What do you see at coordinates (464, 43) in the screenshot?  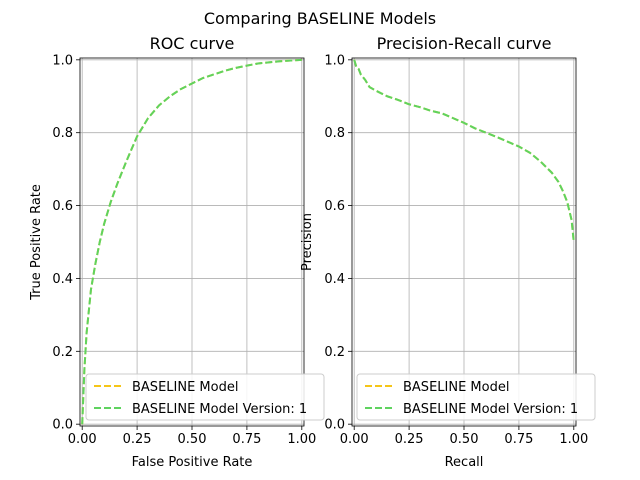 I see `pr-title: Precision-Recall curve` at bounding box center [464, 43].